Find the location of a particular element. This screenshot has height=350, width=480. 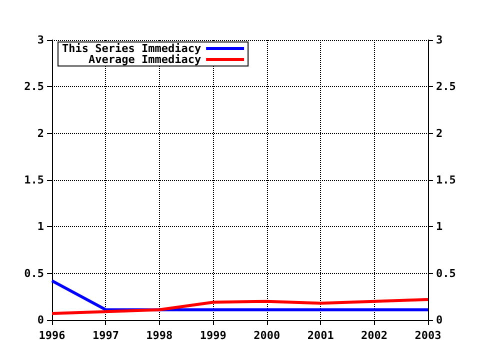

x-tick-label: 1999 is located at coordinates (213, 335).